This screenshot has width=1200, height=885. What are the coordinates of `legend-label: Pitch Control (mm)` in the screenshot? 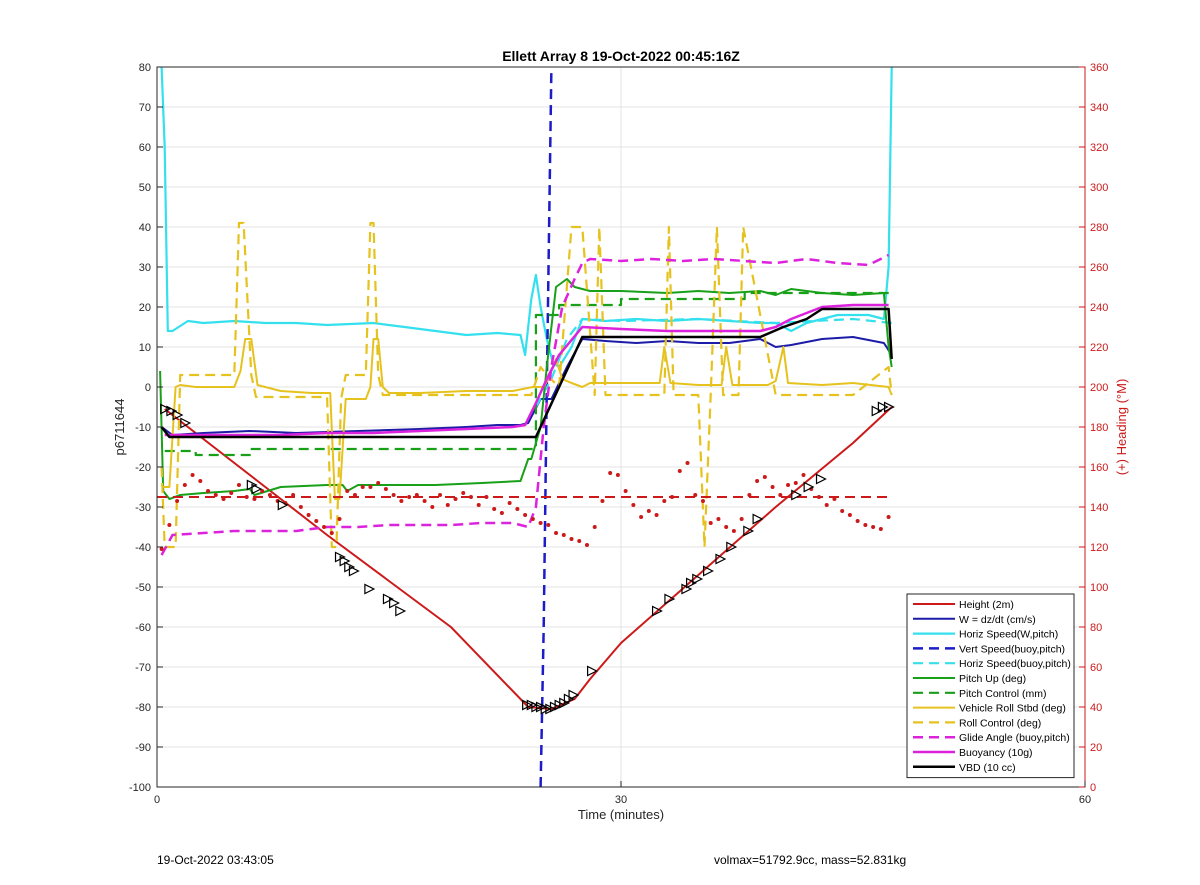 It's located at (1003, 694).